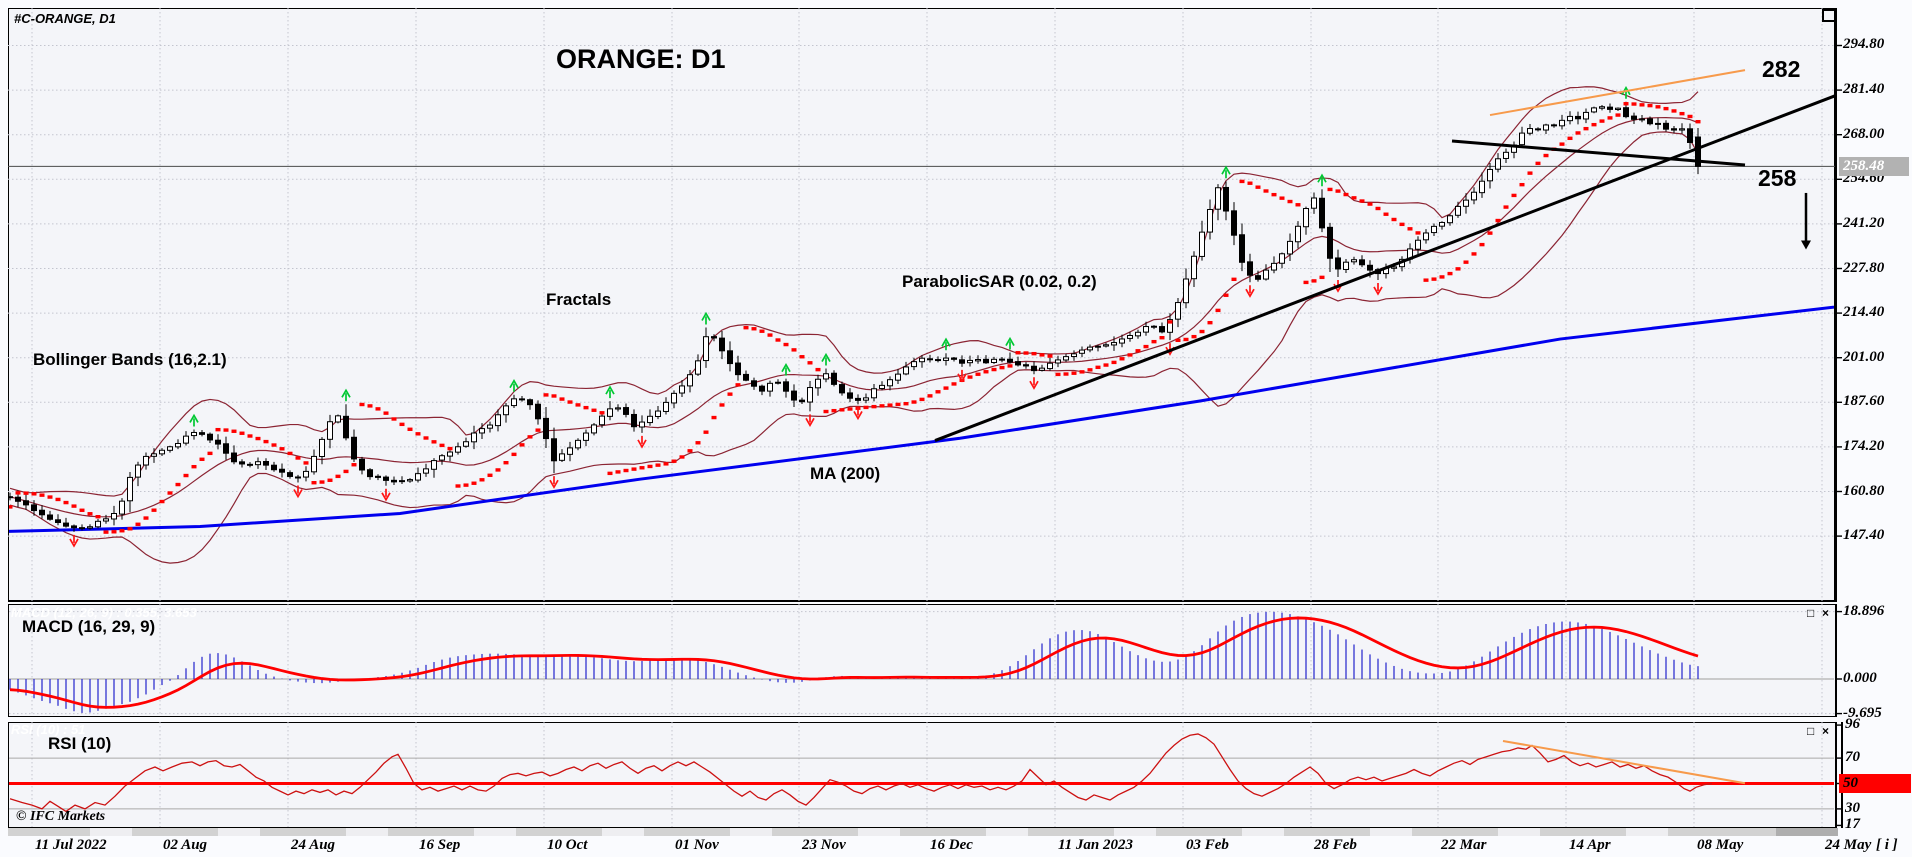 Image resolution: width=1912 pixels, height=857 pixels. I want to click on macd-restore-icon: □, so click(1811, 613).